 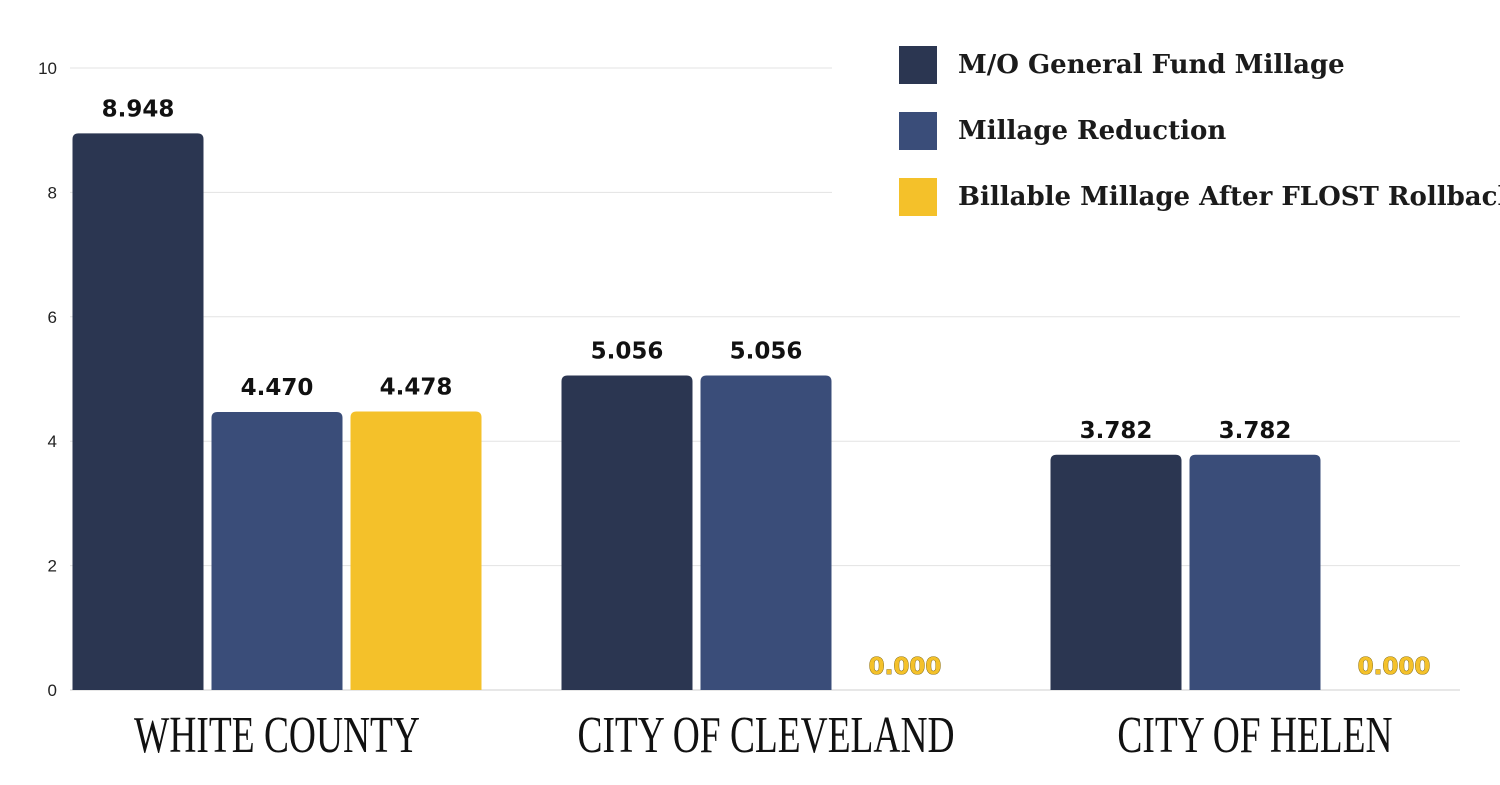 What do you see at coordinates (52, 317) in the screenshot?
I see `y-tick-label-6: 6` at bounding box center [52, 317].